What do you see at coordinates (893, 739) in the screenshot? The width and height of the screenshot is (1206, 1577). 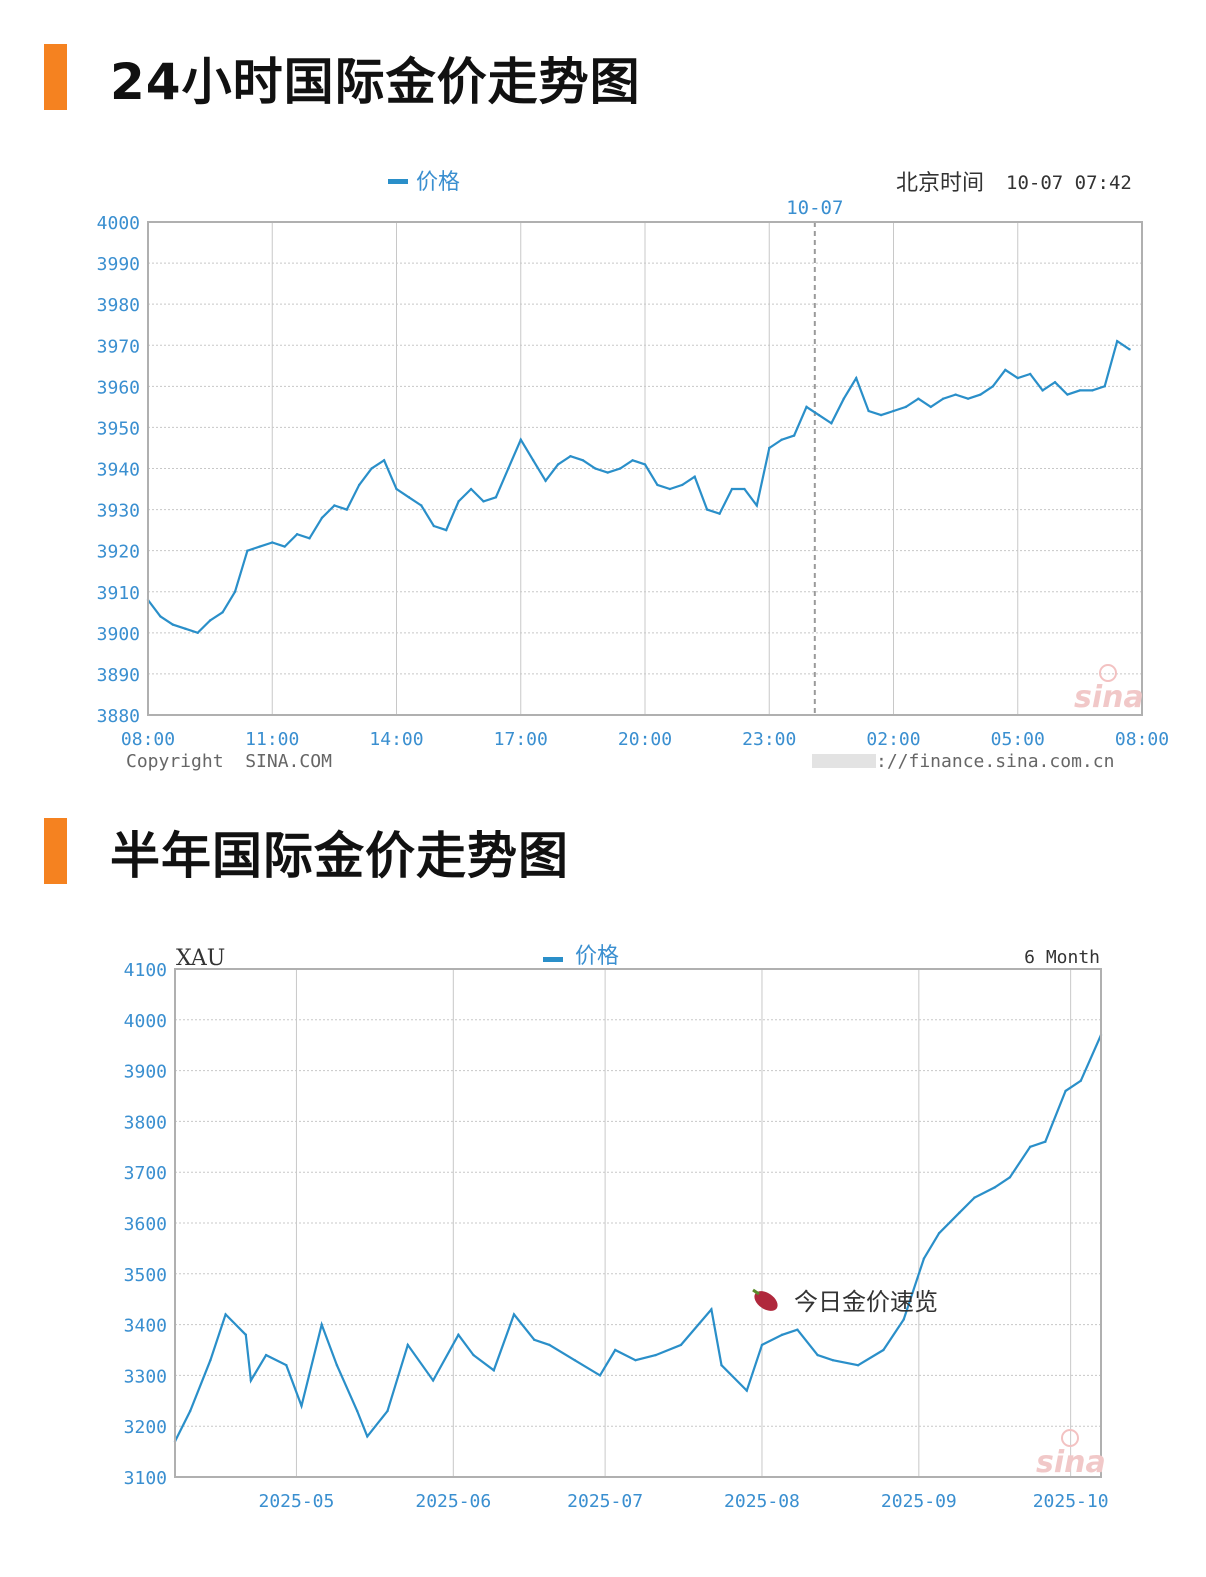 I see `x-tick-label: 02:00` at bounding box center [893, 739].